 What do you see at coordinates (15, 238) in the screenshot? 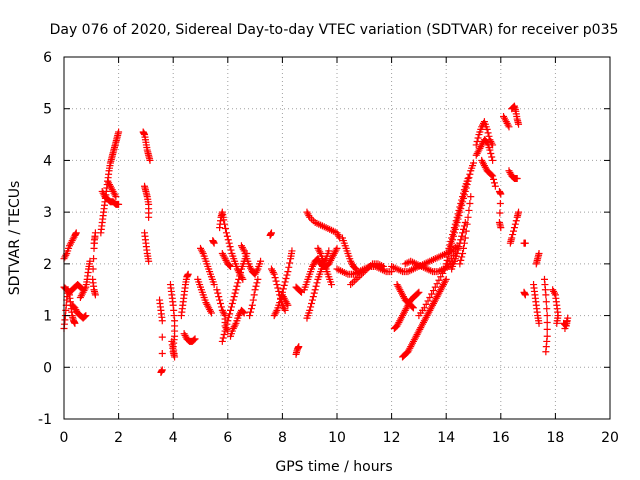
I see `y-axis-label: SDTVAR / TECUs` at bounding box center [15, 238].